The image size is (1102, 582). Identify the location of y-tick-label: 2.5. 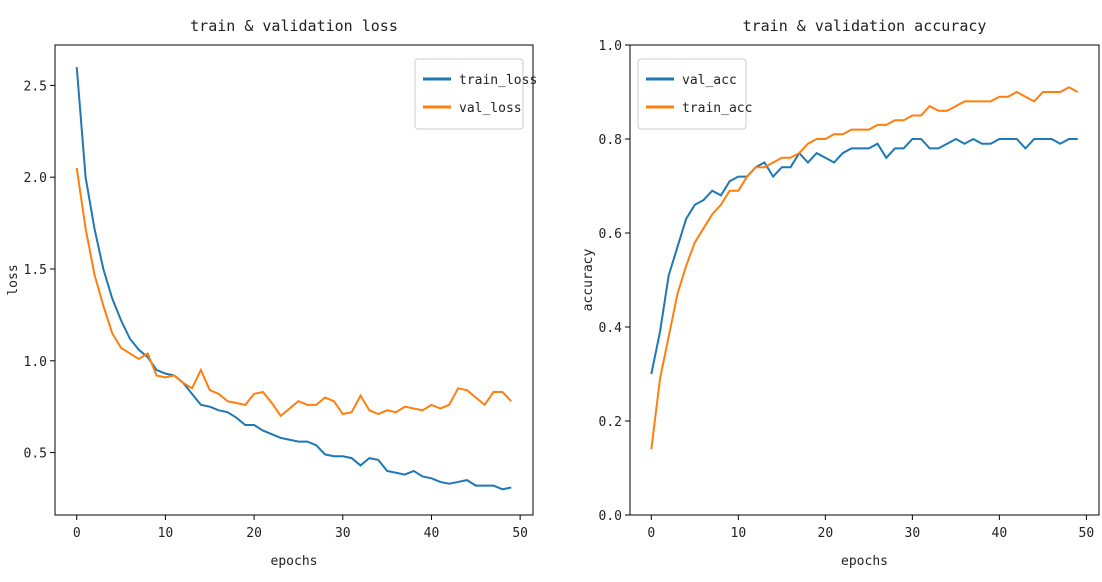
(35, 86).